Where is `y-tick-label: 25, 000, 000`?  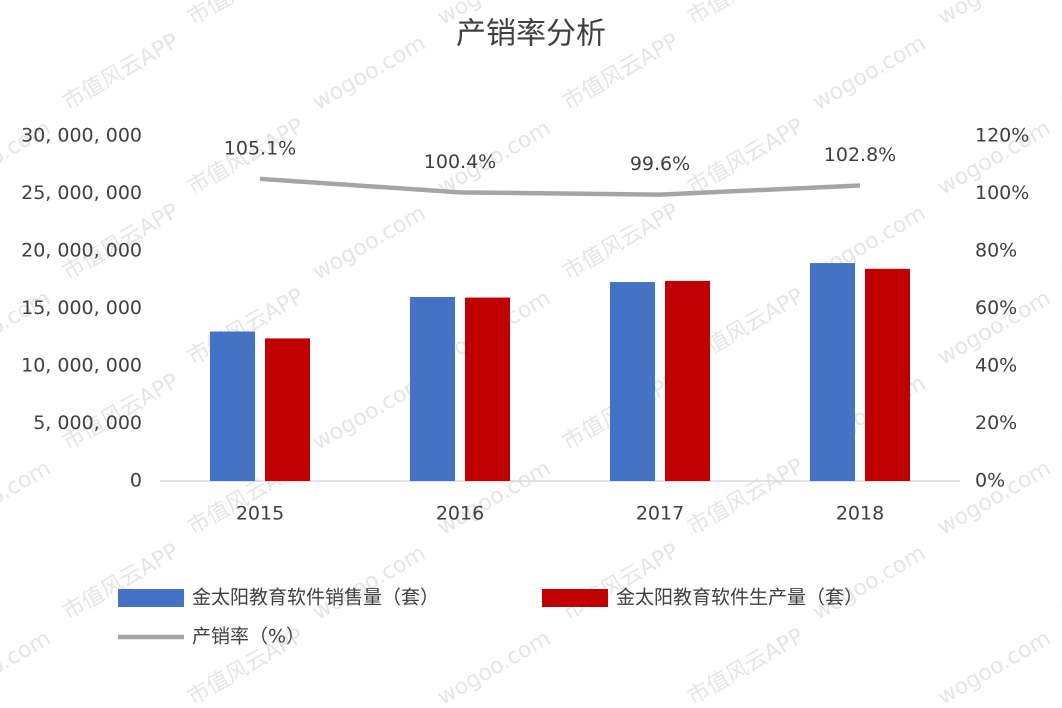
y-tick-label: 25, 000, 000 is located at coordinates (81, 193).